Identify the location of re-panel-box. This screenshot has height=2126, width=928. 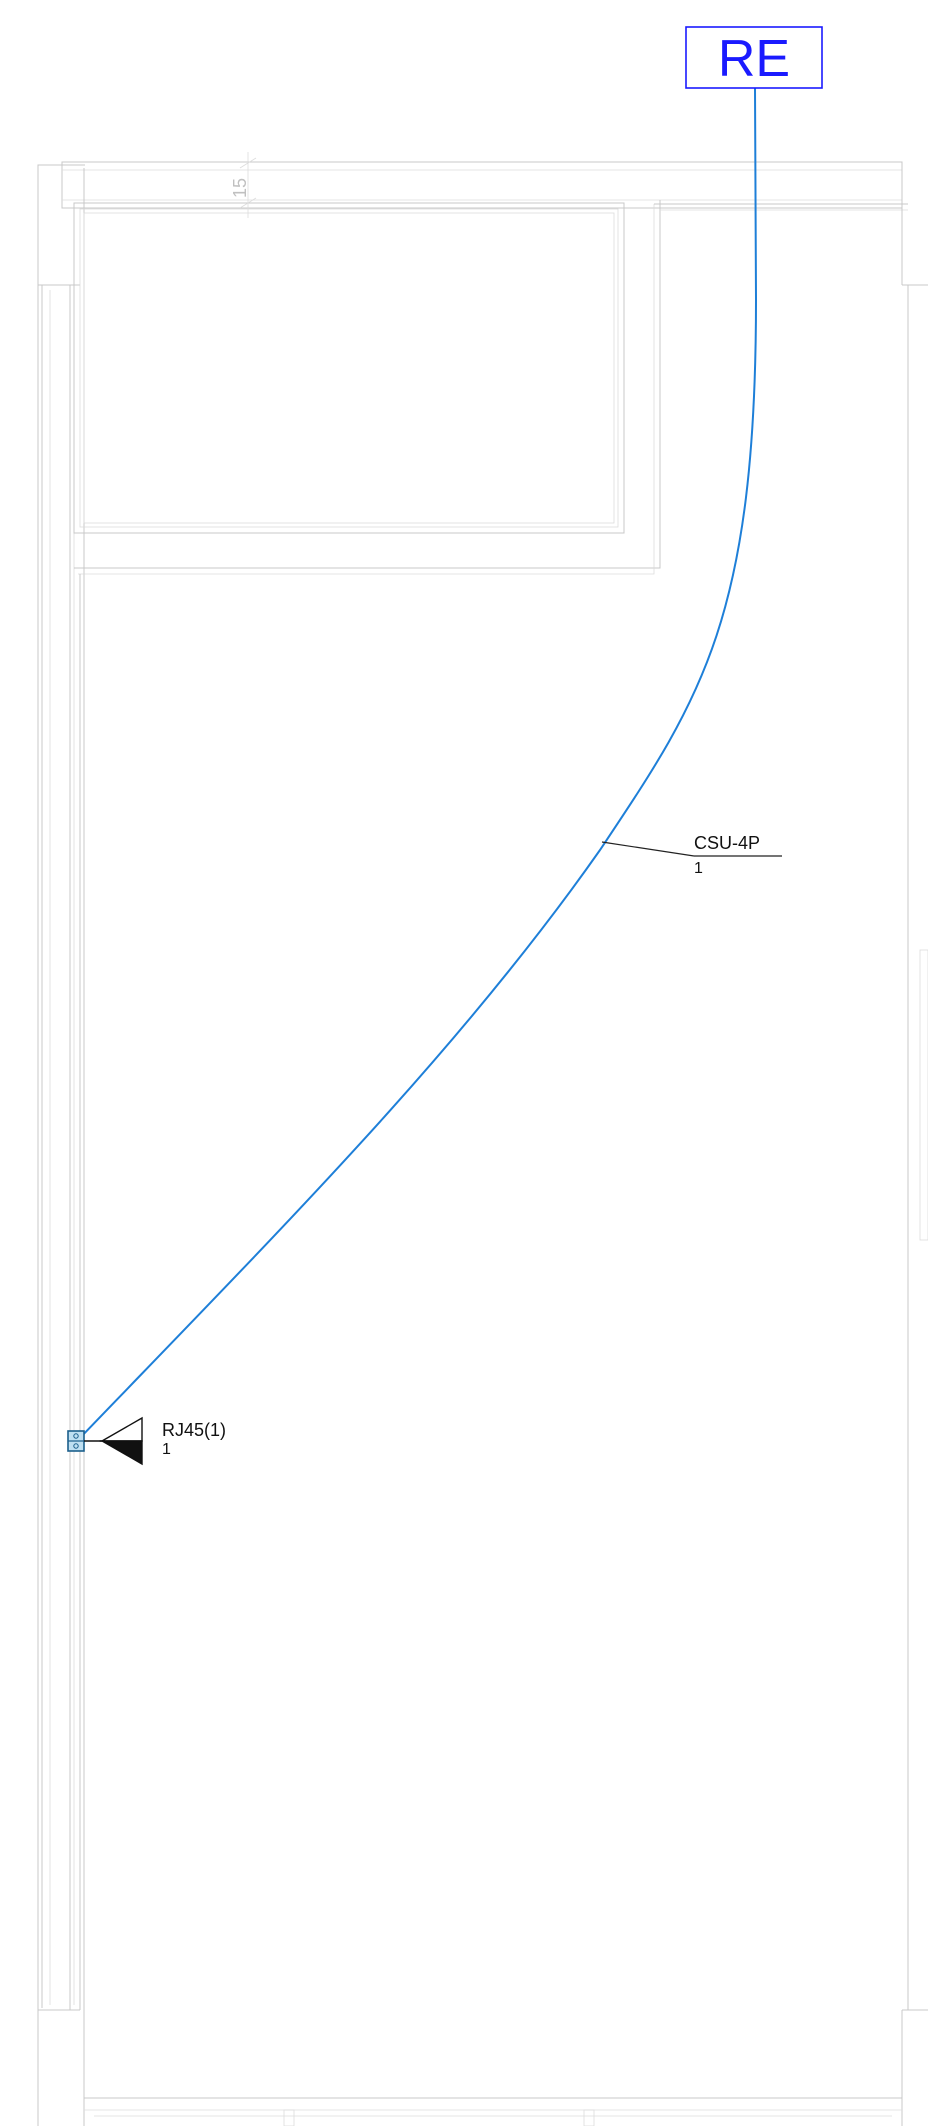
(754, 57).